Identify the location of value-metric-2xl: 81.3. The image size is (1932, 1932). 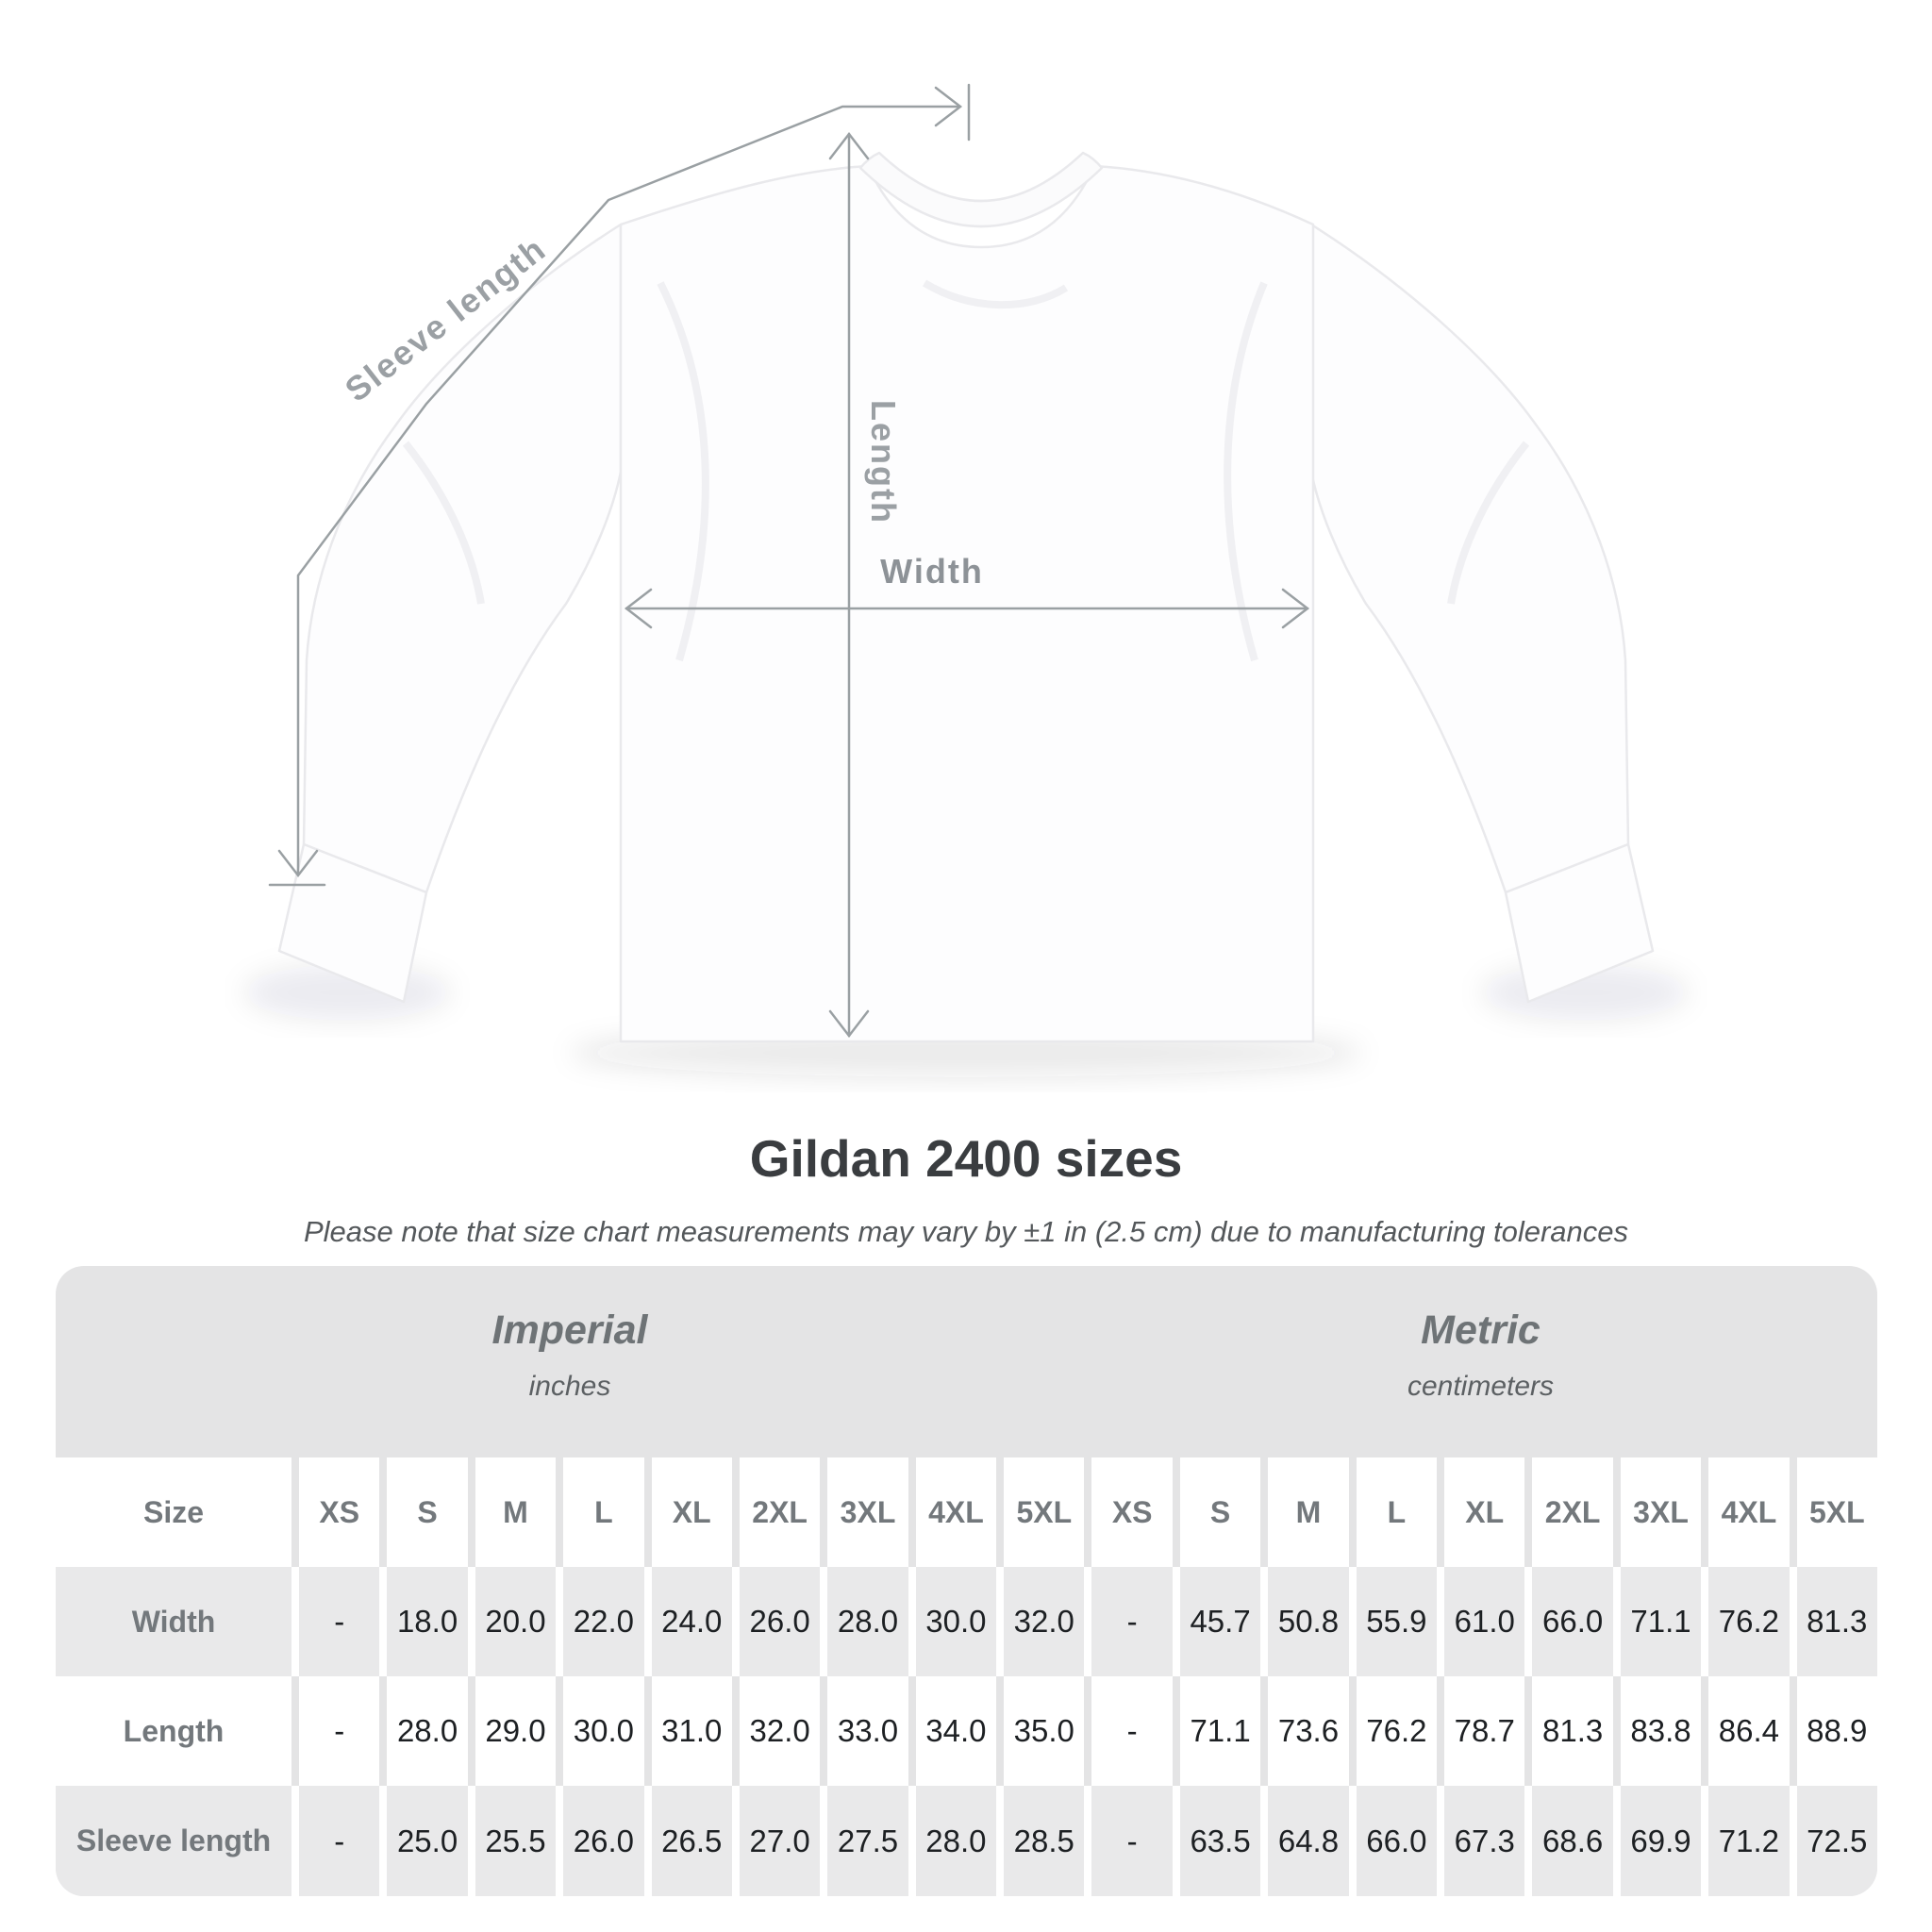
(1569, 1731).